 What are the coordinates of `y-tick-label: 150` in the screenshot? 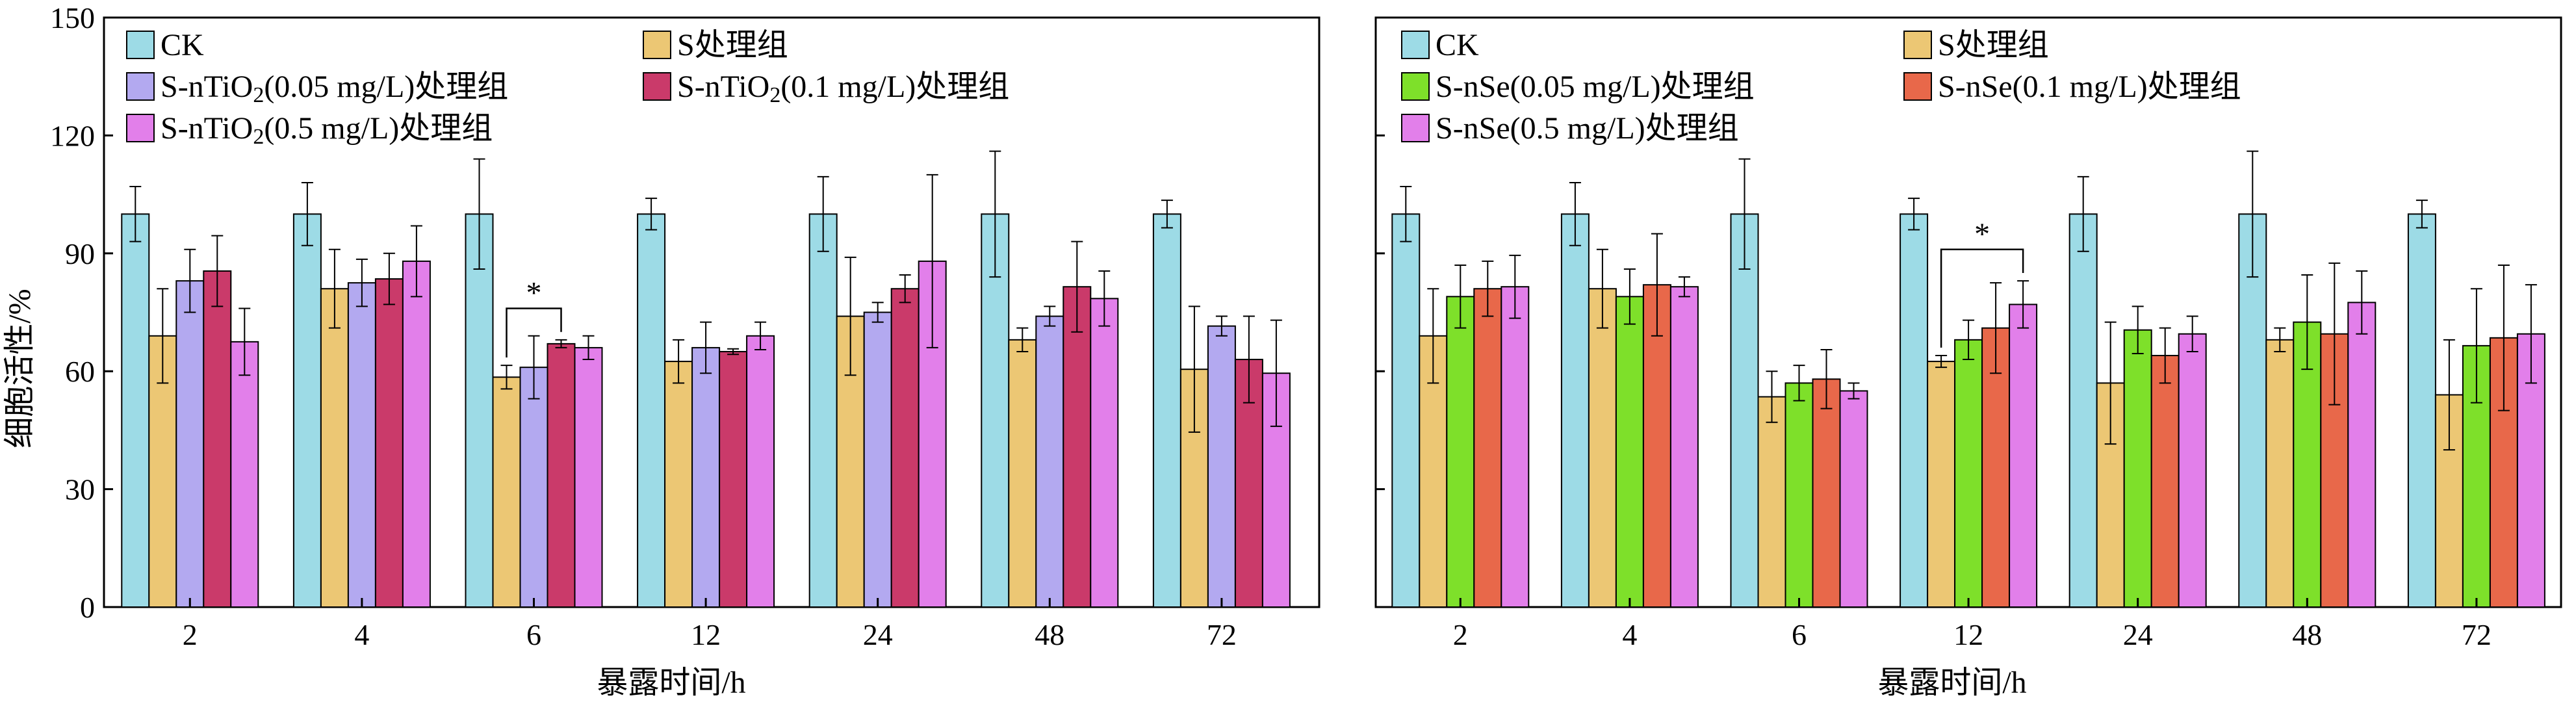 It's located at (72, 17).